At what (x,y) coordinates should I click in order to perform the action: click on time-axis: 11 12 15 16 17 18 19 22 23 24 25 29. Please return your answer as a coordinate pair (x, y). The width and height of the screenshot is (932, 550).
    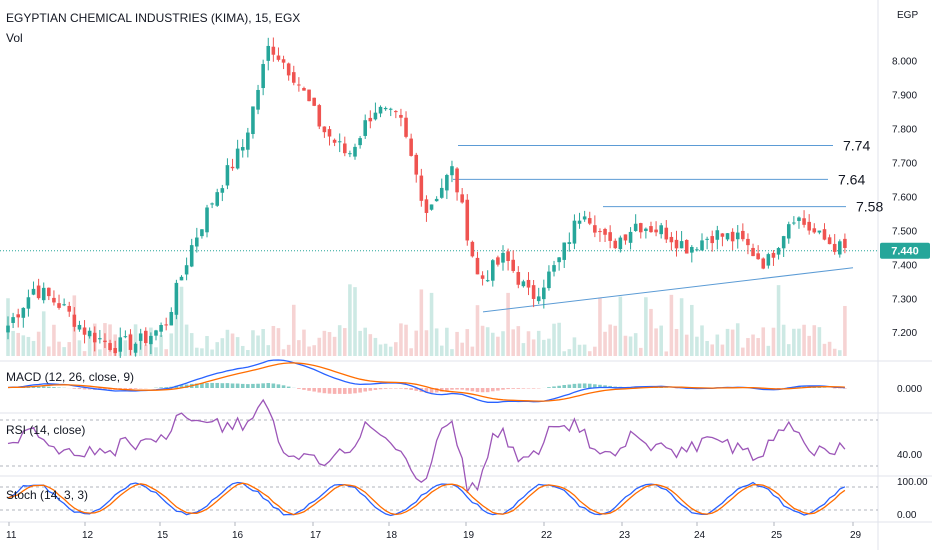
    Looking at the image, I should click on (434, 531).